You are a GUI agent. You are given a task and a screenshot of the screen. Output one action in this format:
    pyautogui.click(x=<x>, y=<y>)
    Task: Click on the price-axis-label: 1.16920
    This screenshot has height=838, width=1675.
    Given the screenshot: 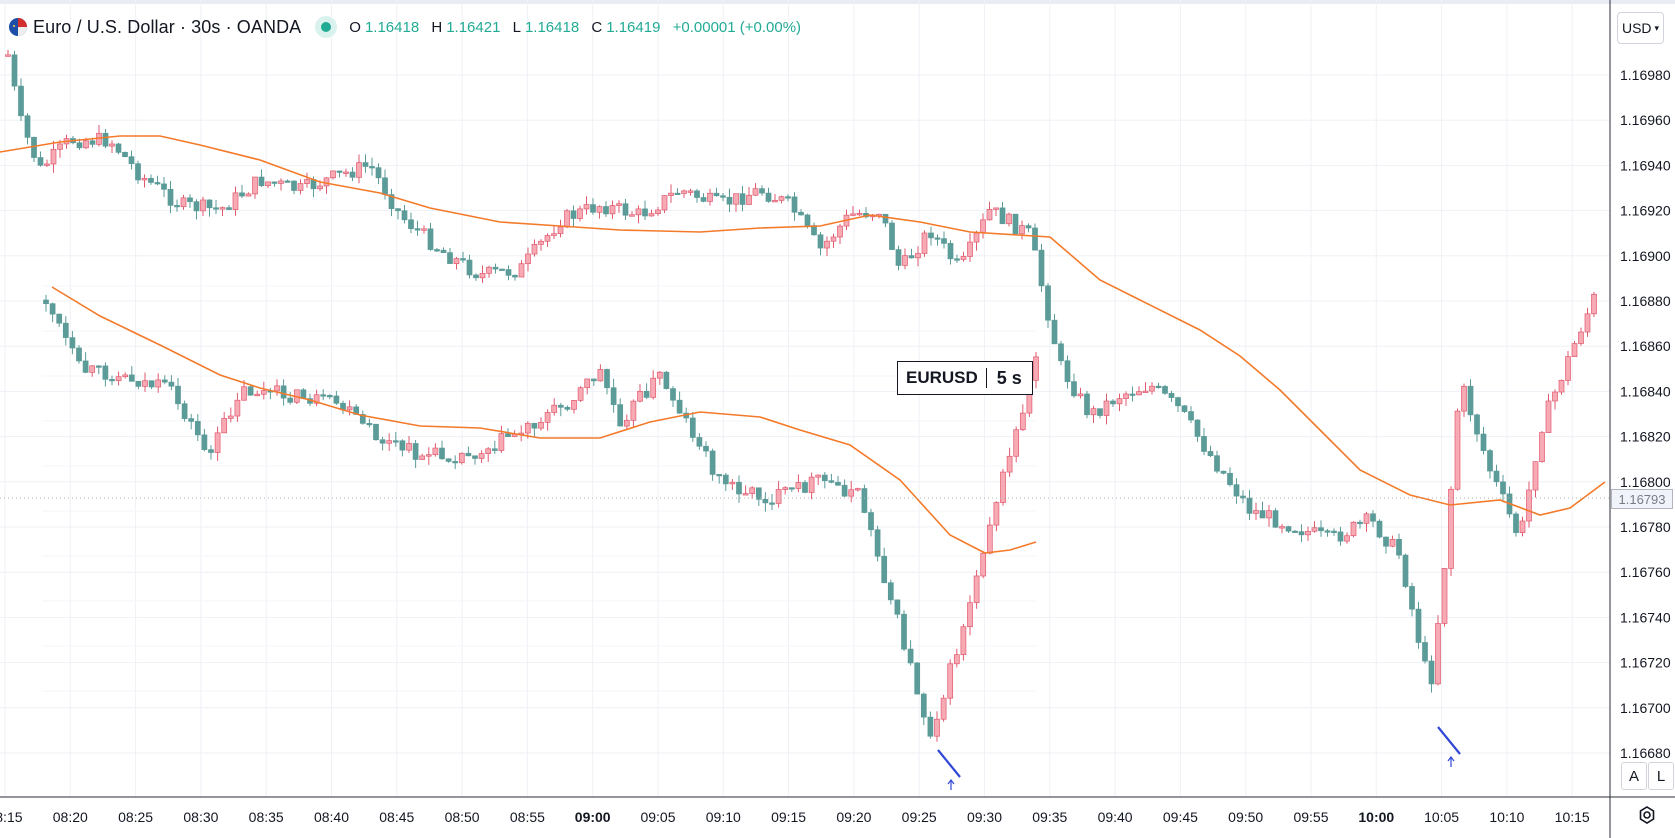 What is the action you would take?
    pyautogui.click(x=1645, y=211)
    